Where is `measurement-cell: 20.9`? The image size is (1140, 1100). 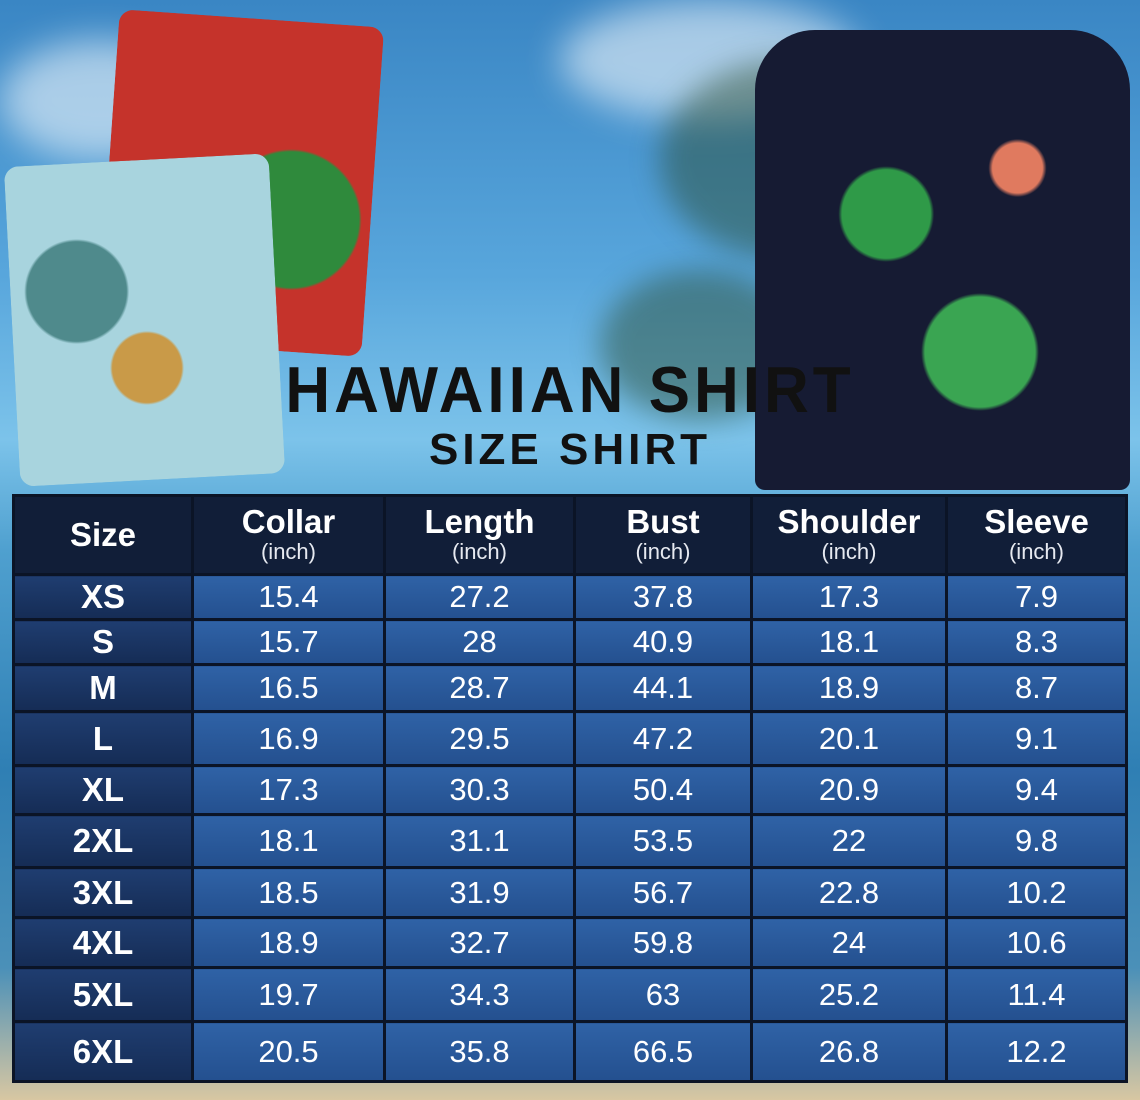
measurement-cell: 20.9 is located at coordinates (849, 790).